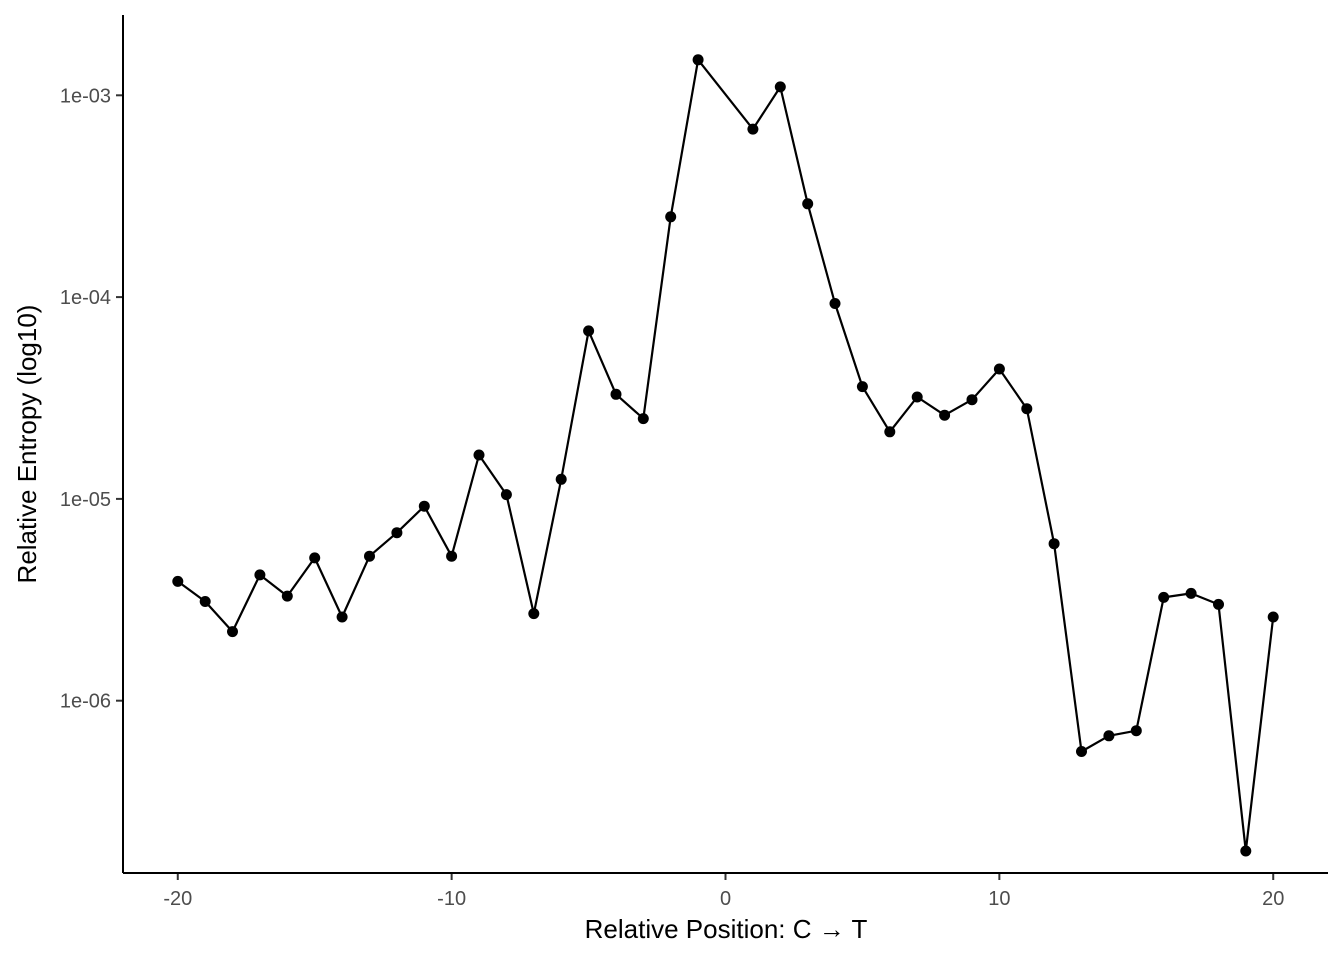 The image size is (1344, 960). I want to click on y-tick-label: 1e-06, so click(85, 702).